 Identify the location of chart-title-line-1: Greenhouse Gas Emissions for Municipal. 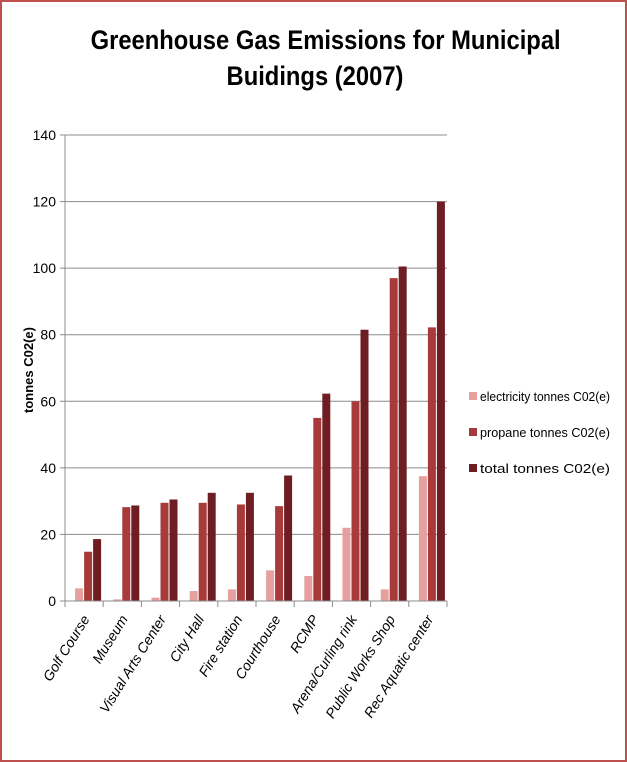
(325, 40).